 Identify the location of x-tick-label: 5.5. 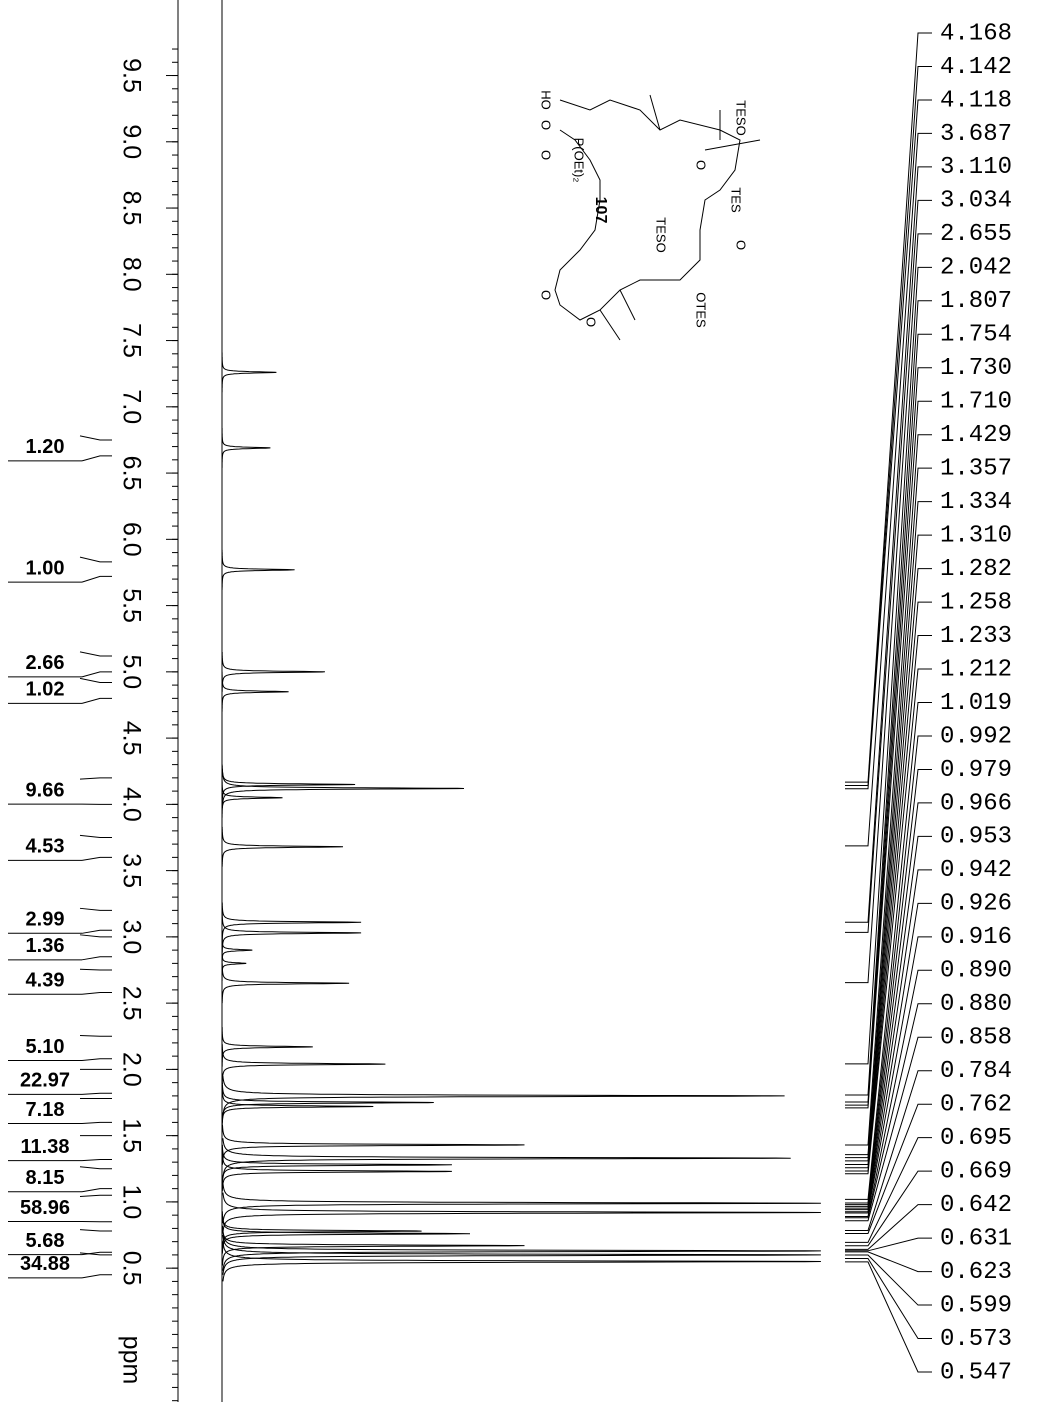
(131, 605).